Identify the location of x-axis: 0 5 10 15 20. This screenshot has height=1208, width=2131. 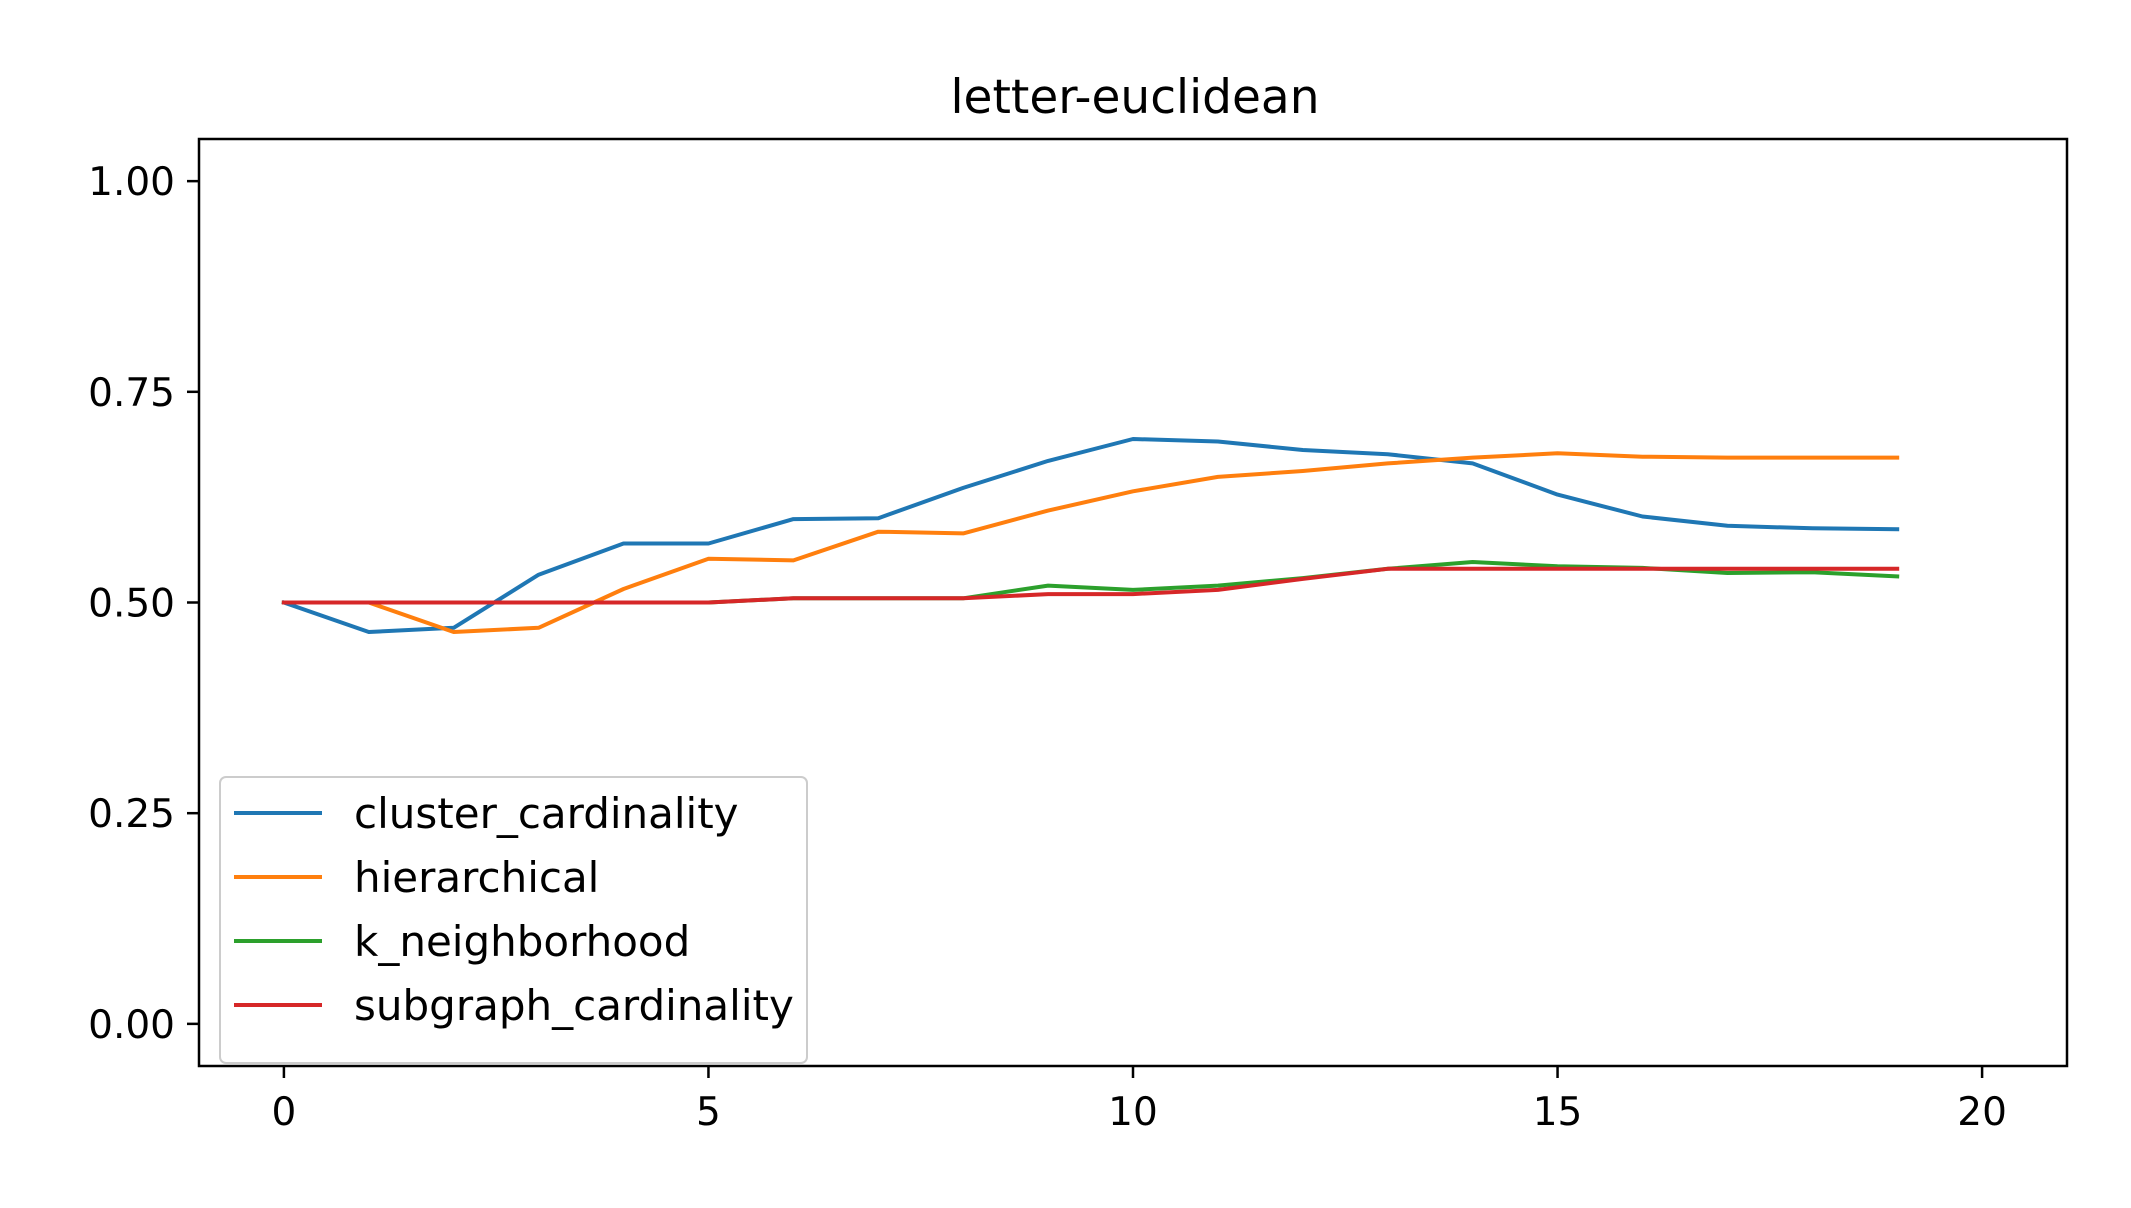
(1139, 1100).